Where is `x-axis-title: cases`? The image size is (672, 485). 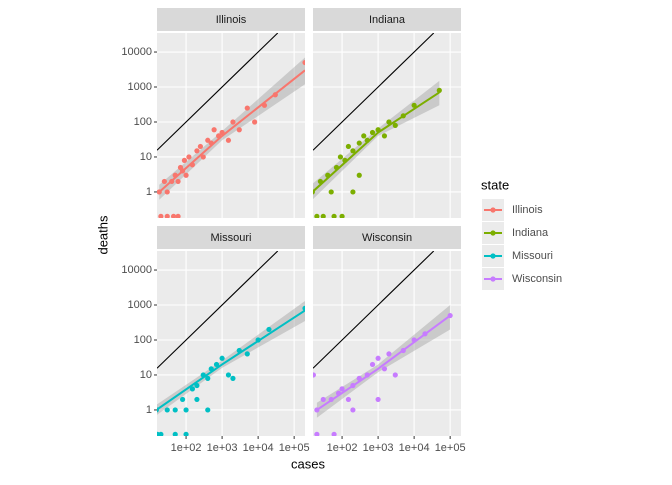 x-axis-title: cases is located at coordinates (308, 463).